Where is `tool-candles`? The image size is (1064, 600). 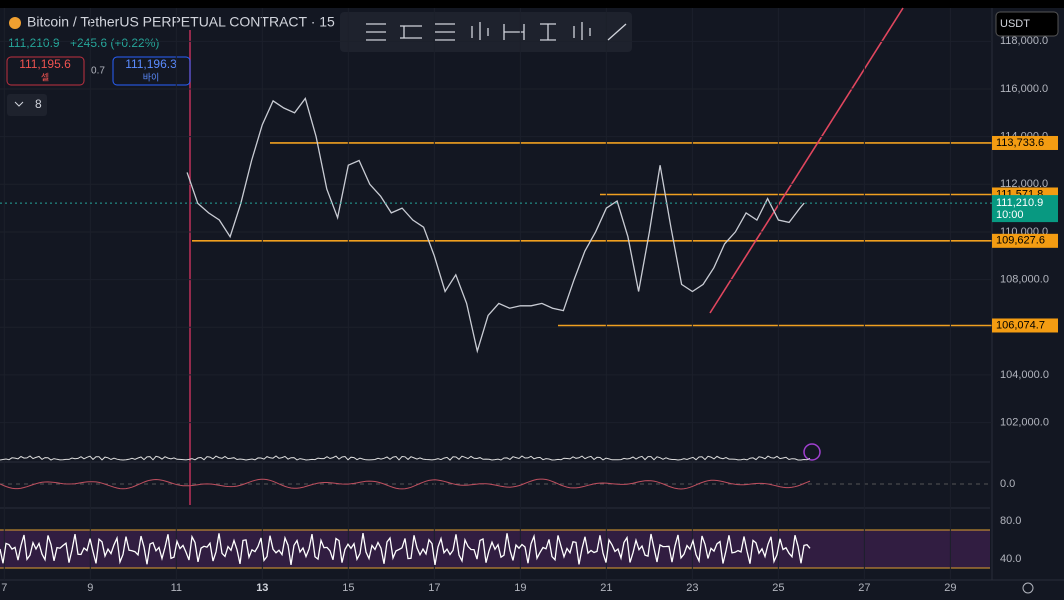
tool-candles is located at coordinates (480, 31).